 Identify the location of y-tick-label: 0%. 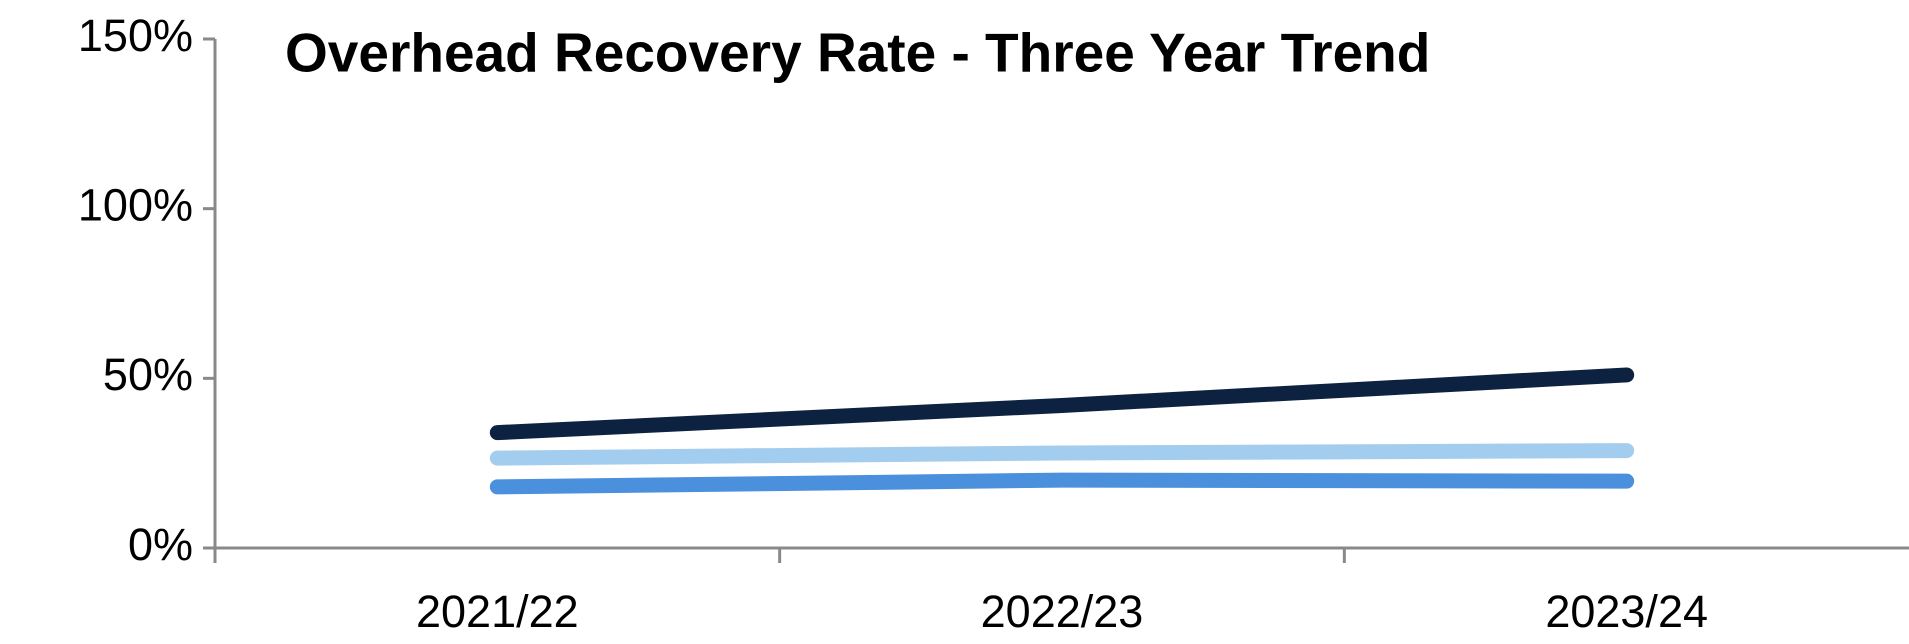
(160, 544).